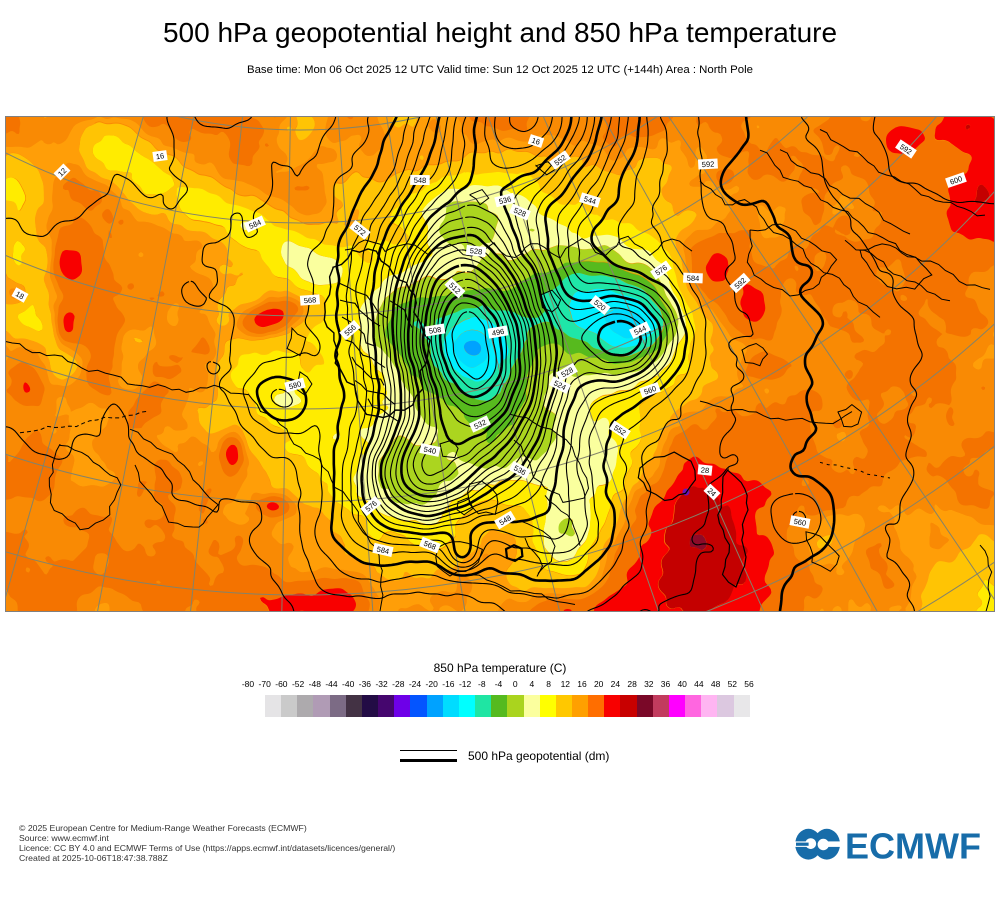 The width and height of the screenshot is (1000, 900). Describe the element at coordinates (590, 200) in the screenshot. I see `svg-text: 544` at that location.